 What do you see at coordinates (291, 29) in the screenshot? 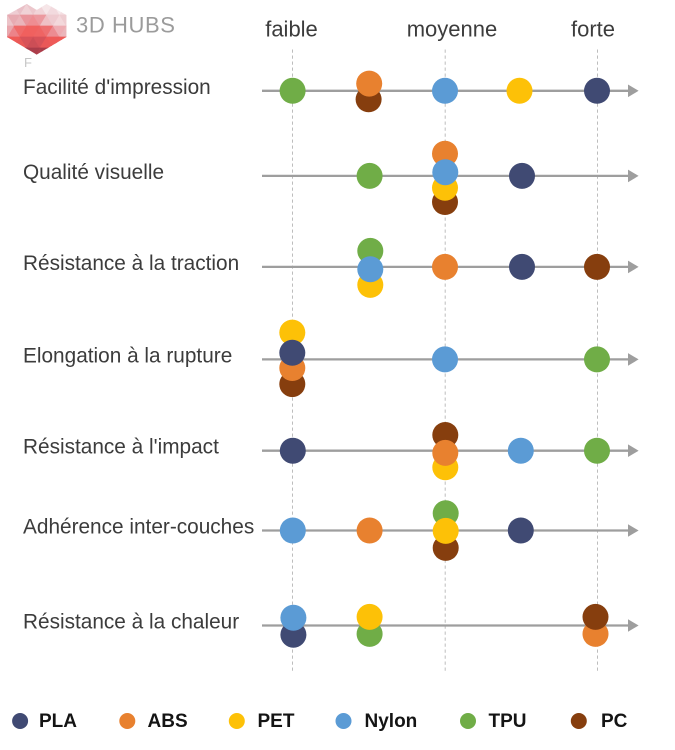
I see `svg-text: faible` at bounding box center [291, 29].